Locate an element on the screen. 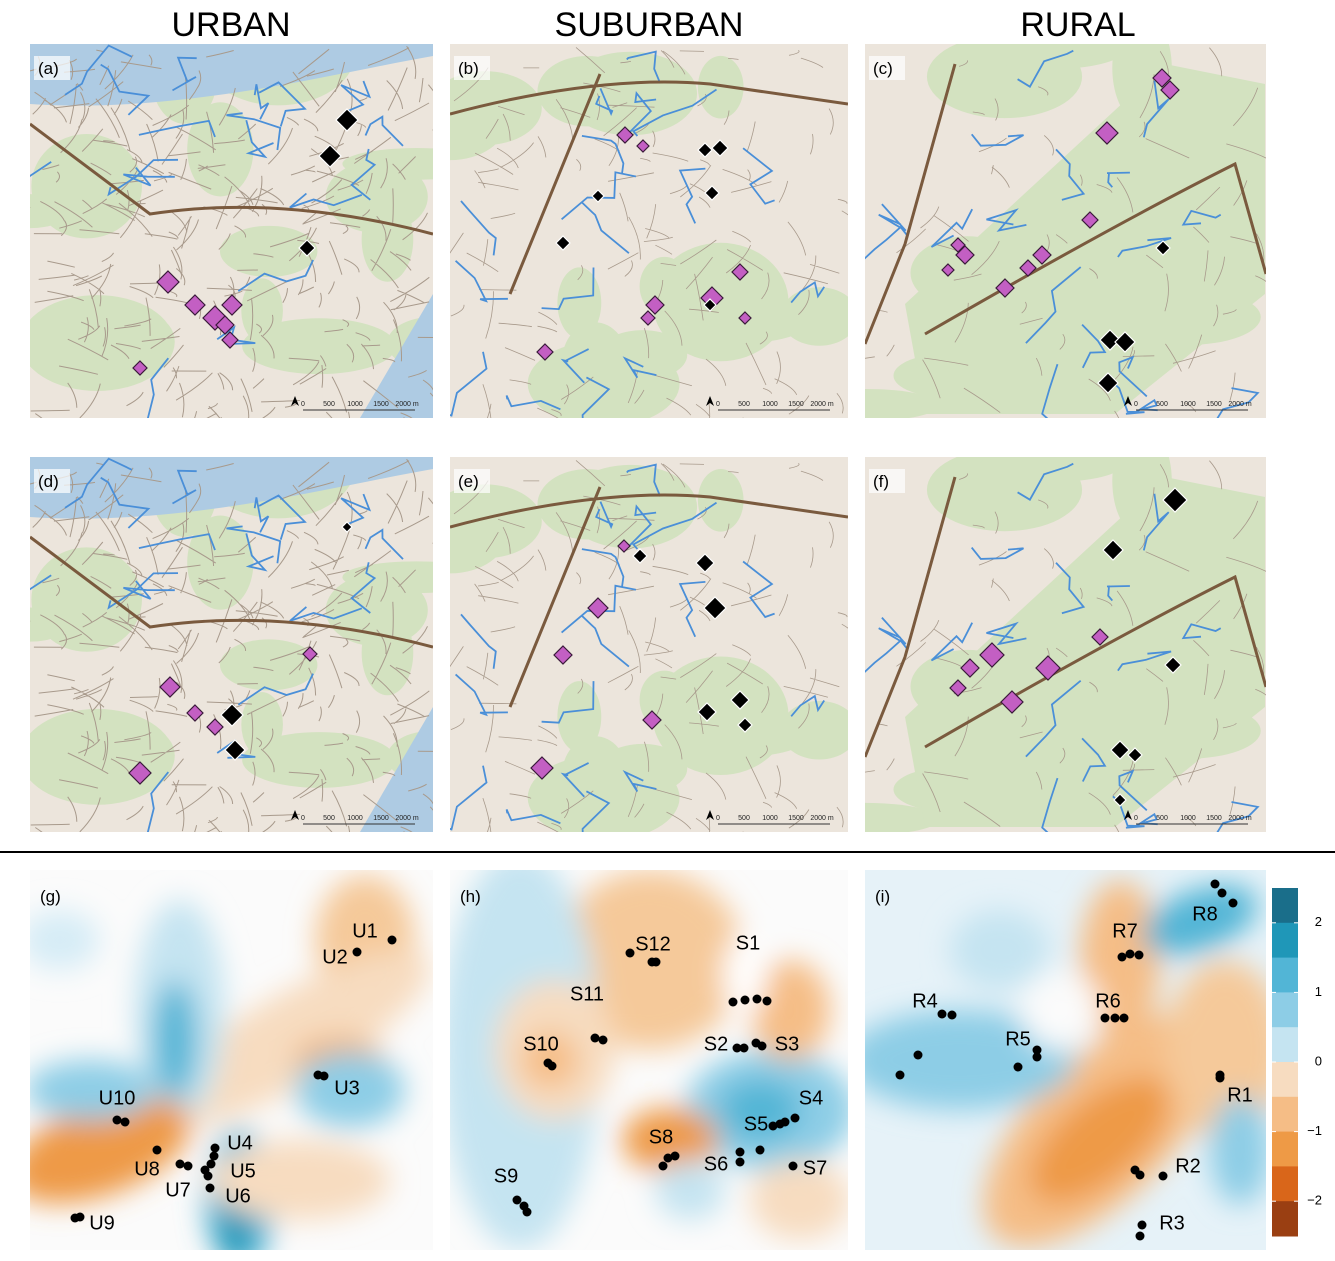 The height and width of the screenshot is (1261, 1335). site-label: S3 is located at coordinates (787, 1044).